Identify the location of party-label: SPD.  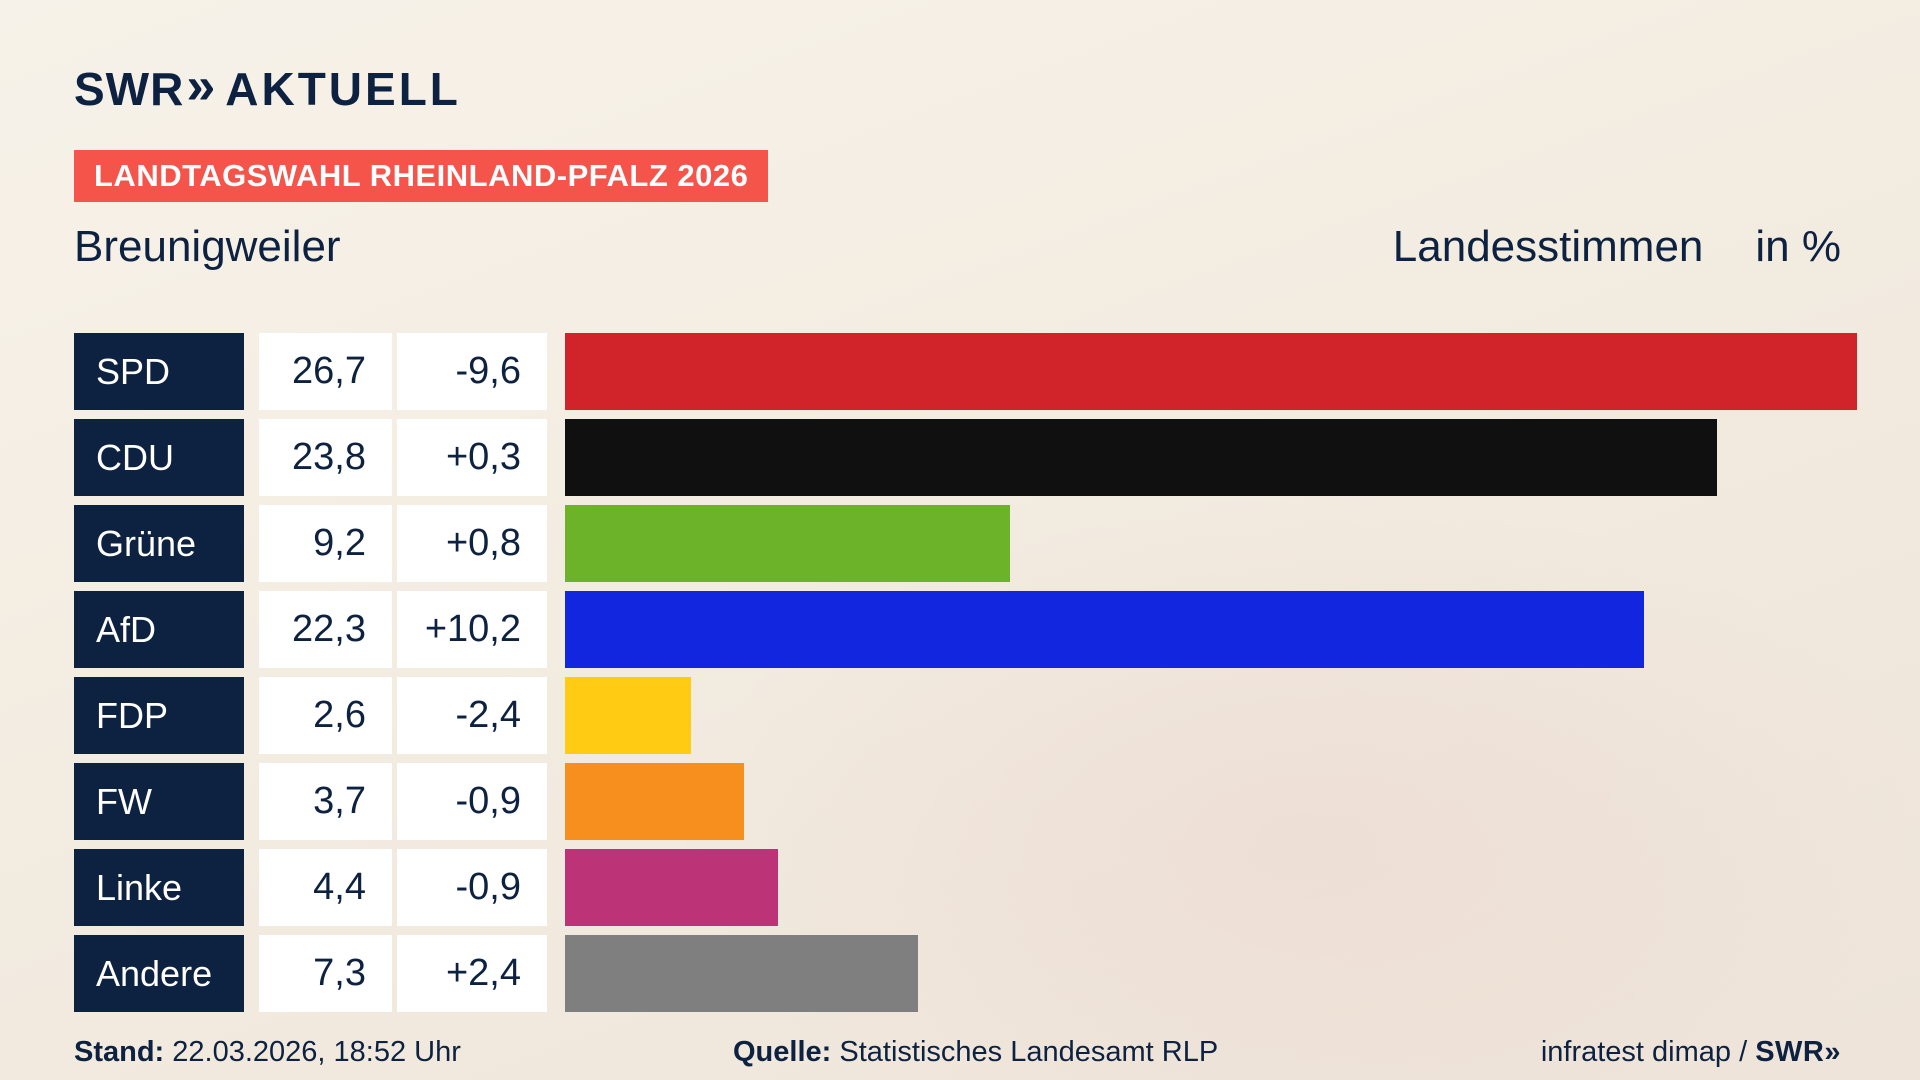
(159, 371).